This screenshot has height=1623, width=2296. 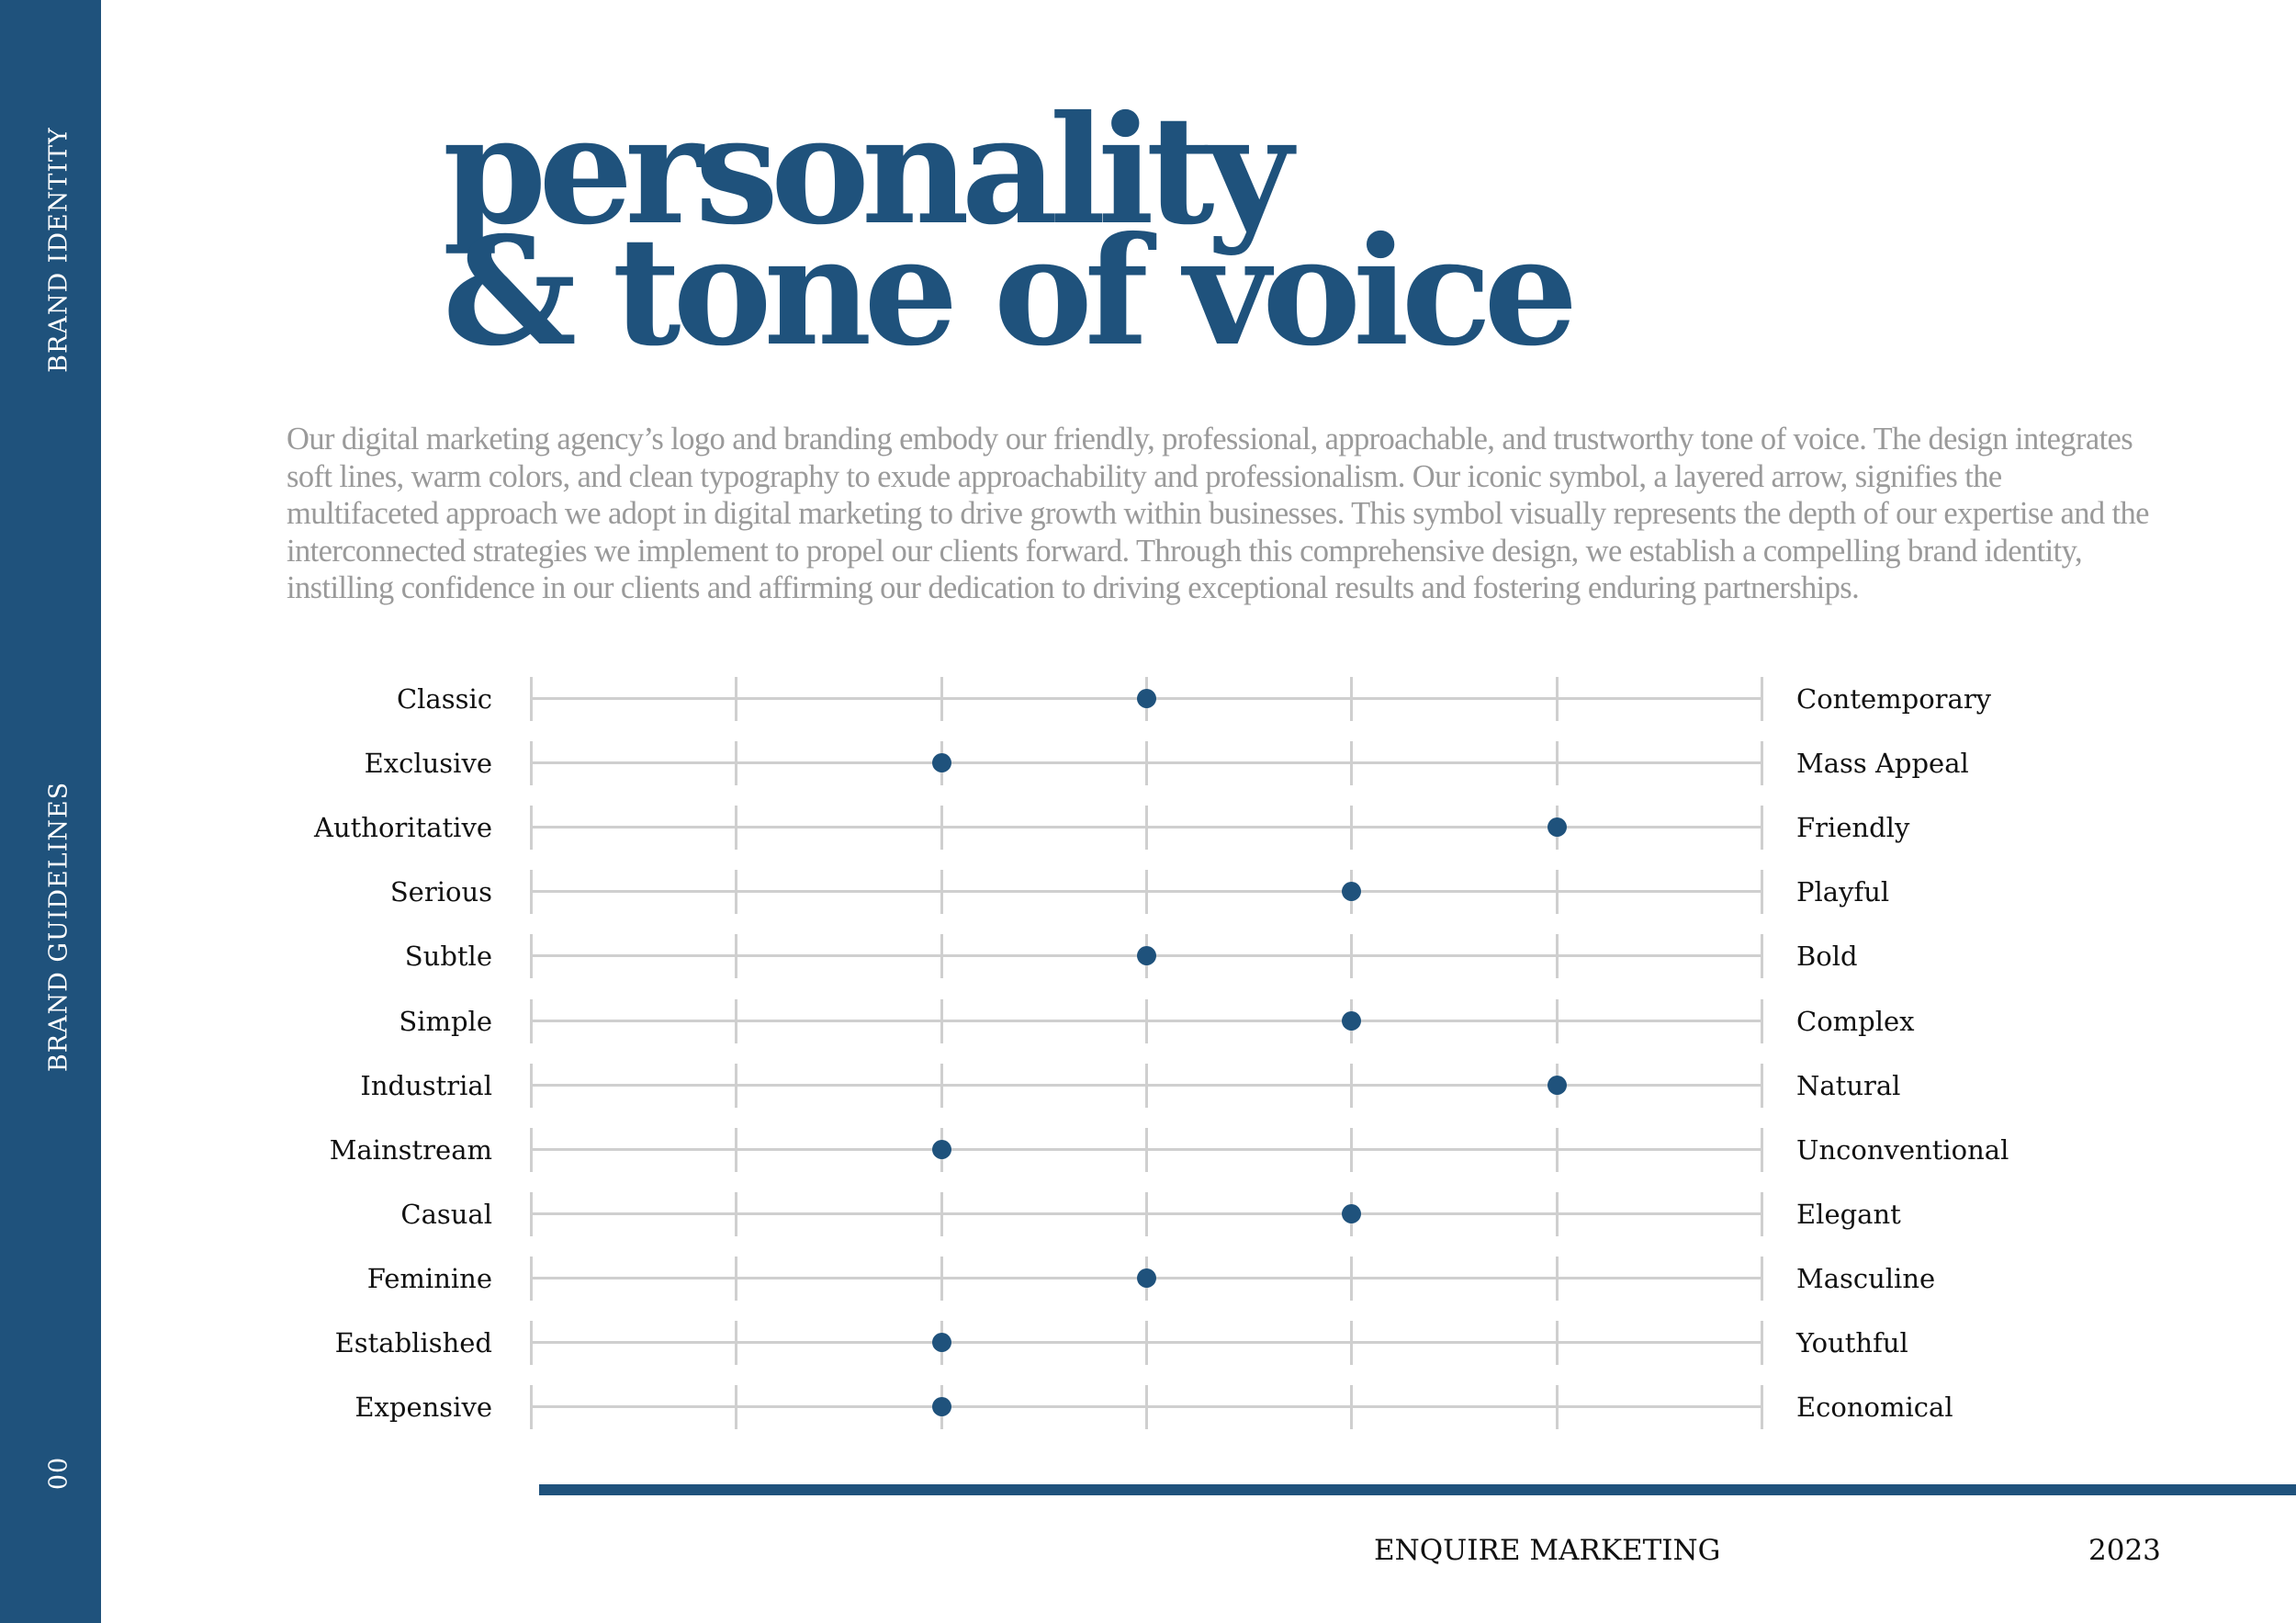 What do you see at coordinates (444, 699) in the screenshot?
I see `scale-left-label: Classic` at bounding box center [444, 699].